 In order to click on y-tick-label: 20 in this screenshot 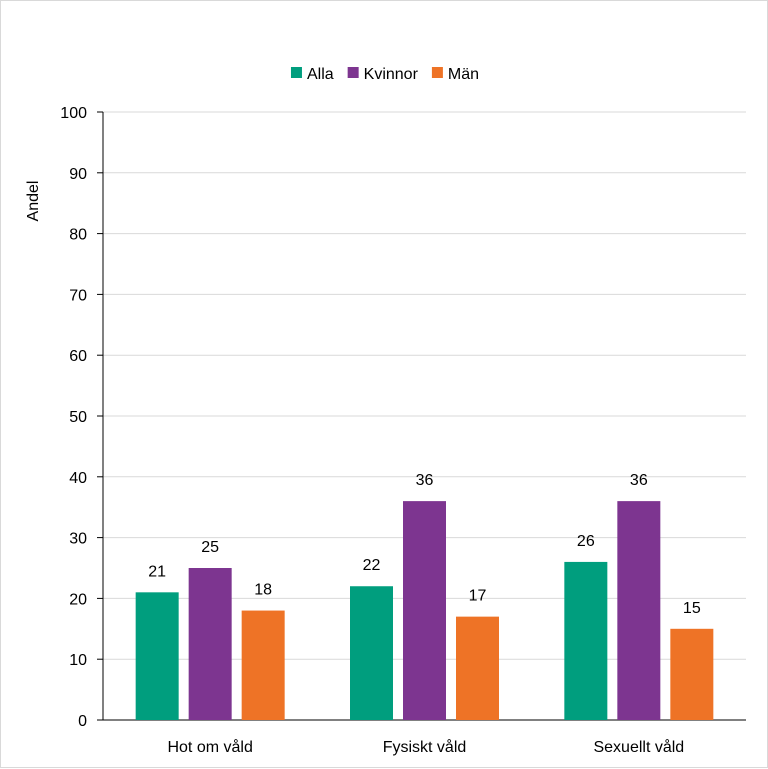, I will do `click(78, 599)`.